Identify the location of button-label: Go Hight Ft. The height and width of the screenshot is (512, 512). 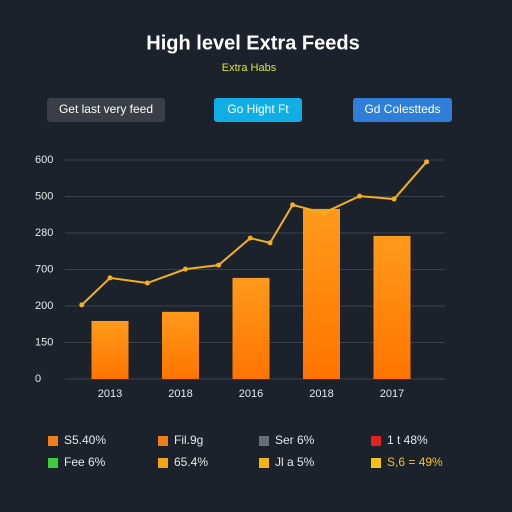
(258, 109).